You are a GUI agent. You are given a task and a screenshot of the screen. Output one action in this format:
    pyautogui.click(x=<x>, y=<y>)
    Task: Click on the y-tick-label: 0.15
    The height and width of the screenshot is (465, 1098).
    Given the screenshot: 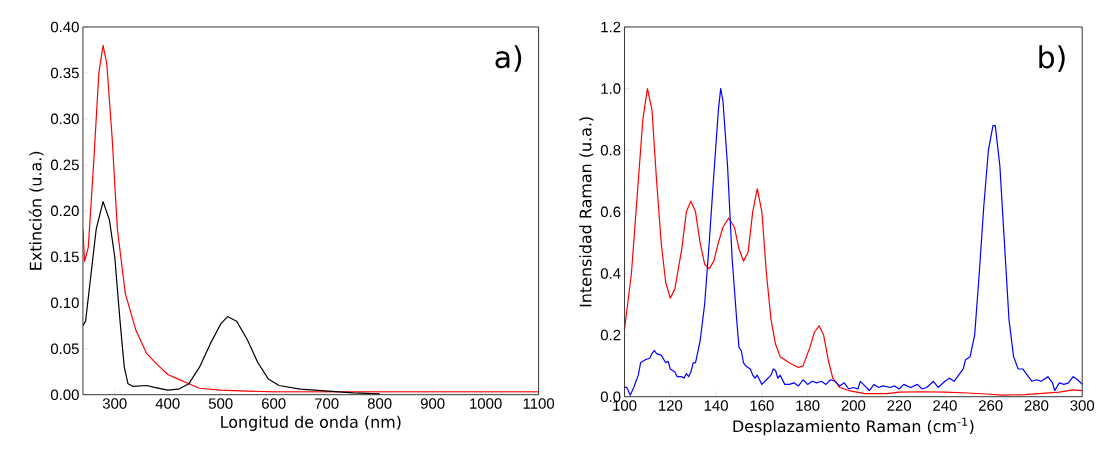 What is the action you would take?
    pyautogui.click(x=64, y=257)
    